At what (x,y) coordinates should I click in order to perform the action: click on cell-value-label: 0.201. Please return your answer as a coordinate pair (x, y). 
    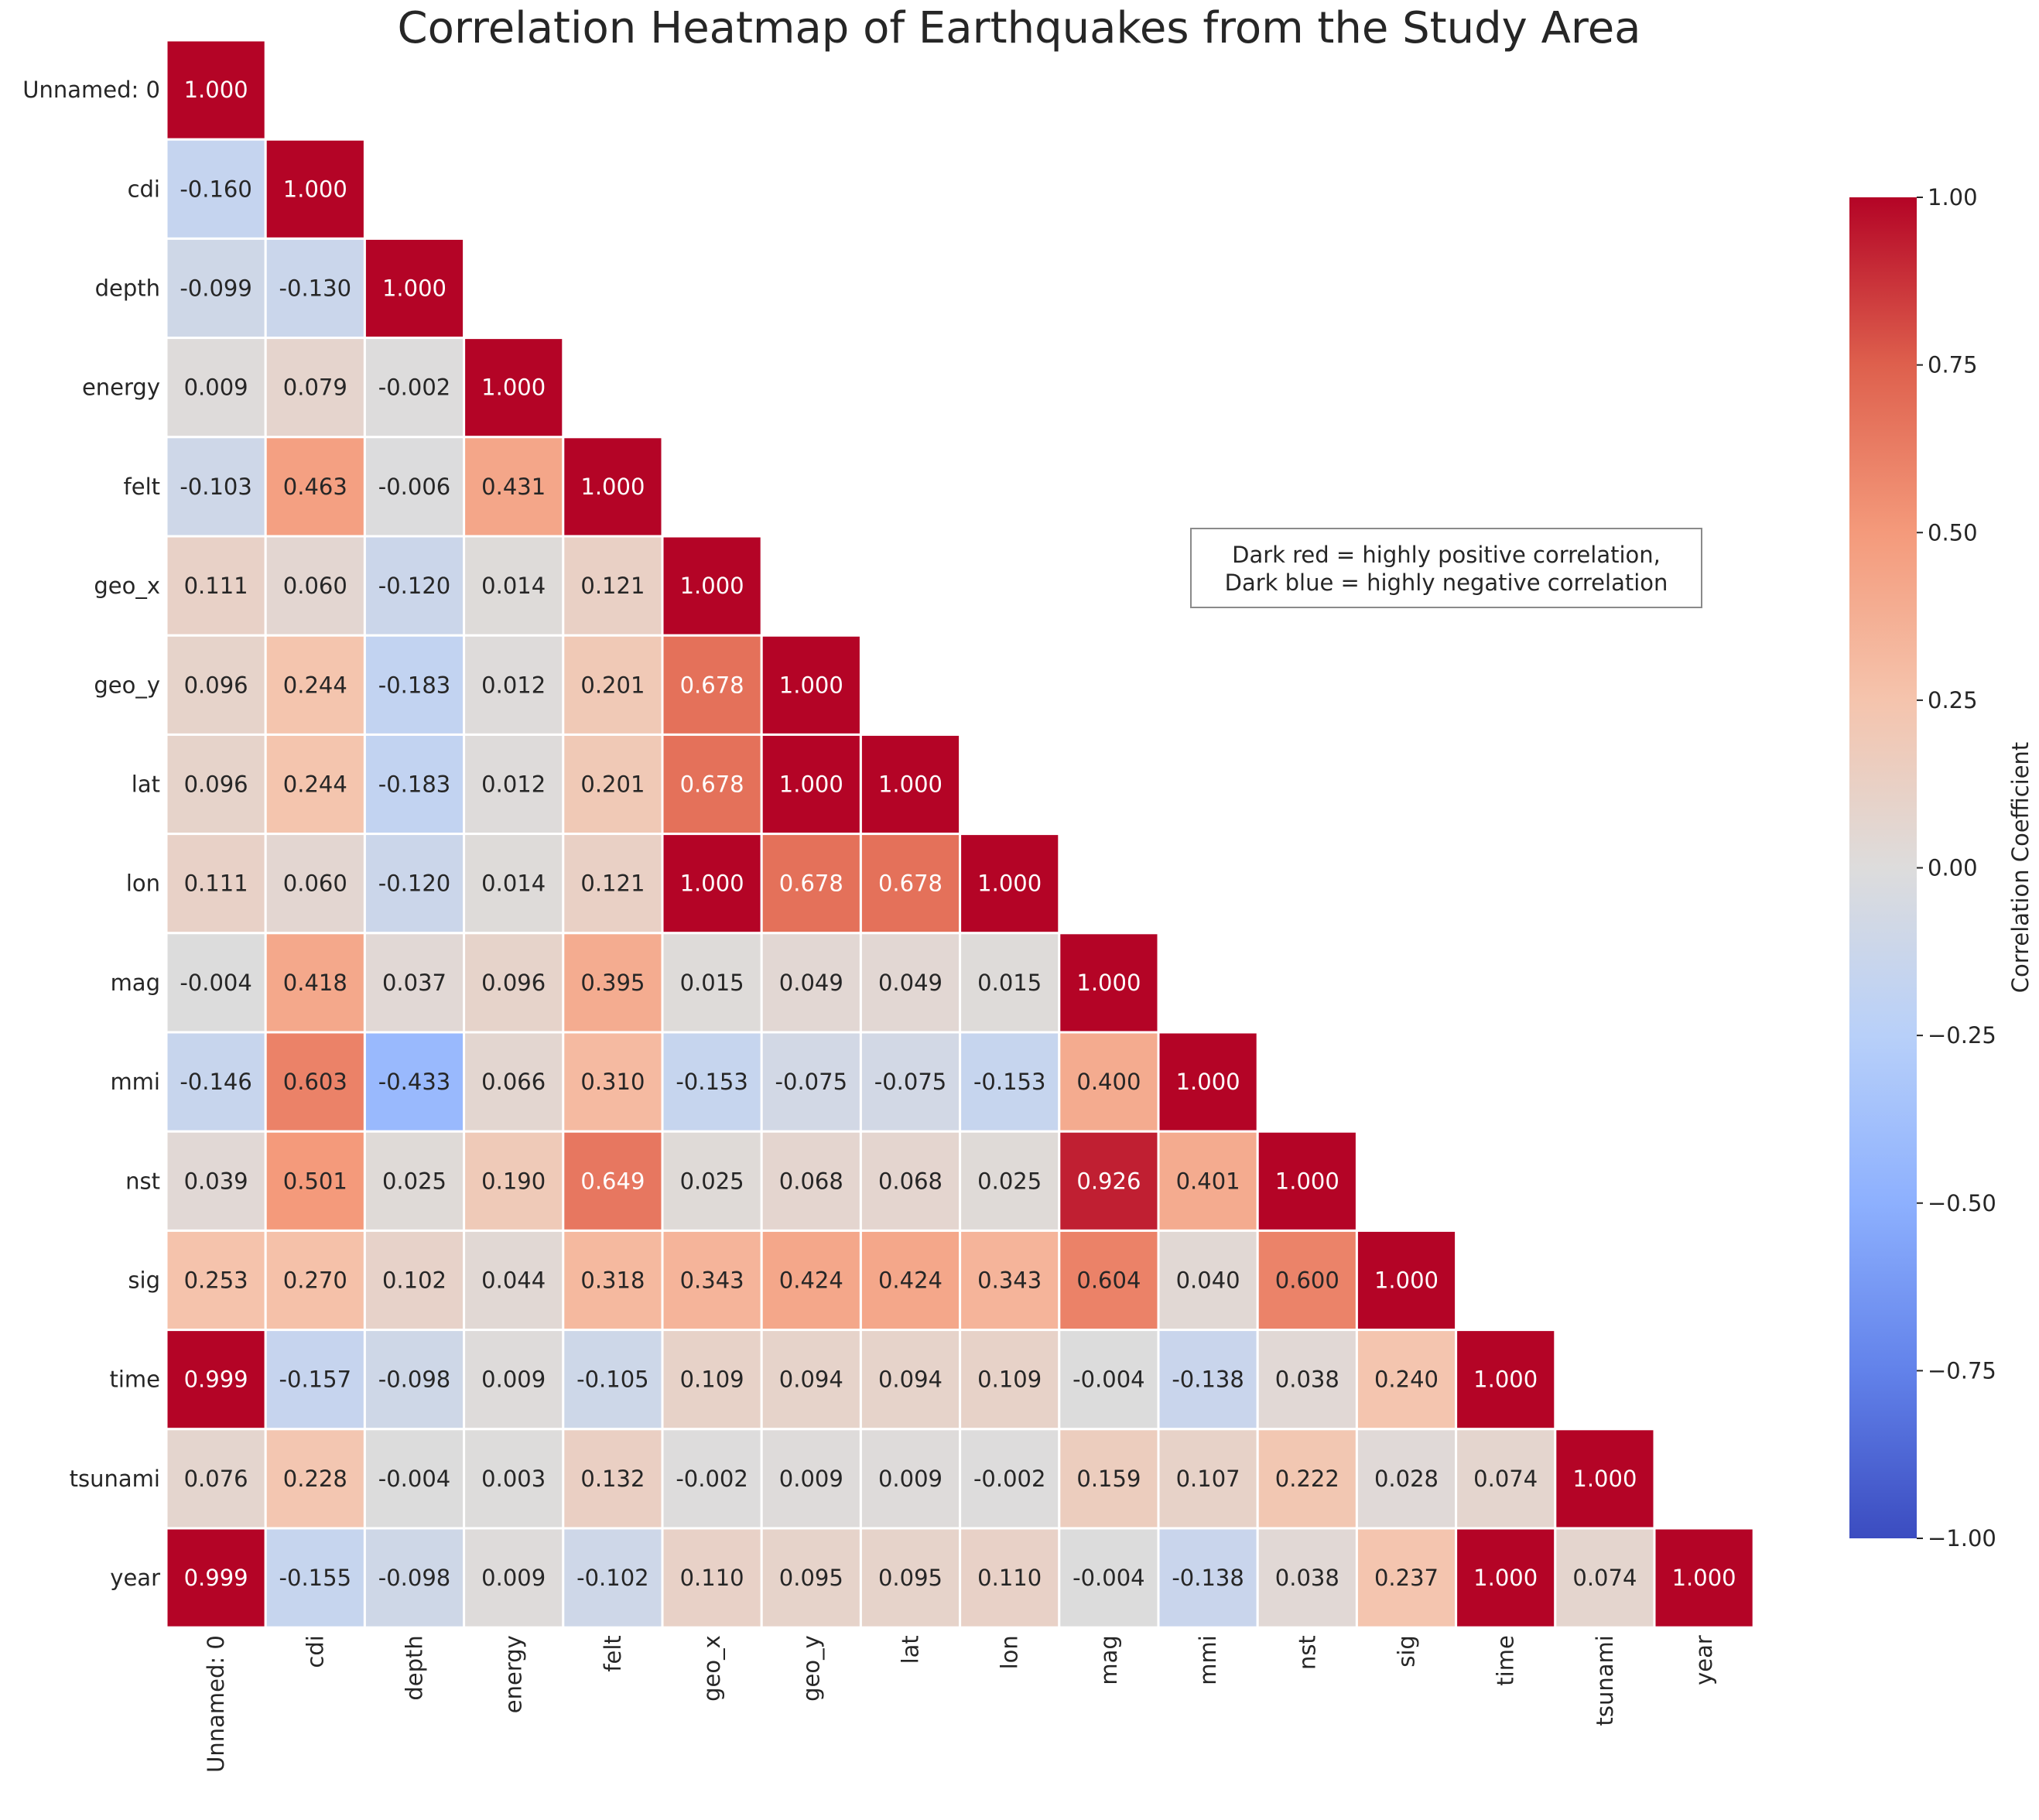
    Looking at the image, I should click on (612, 785).